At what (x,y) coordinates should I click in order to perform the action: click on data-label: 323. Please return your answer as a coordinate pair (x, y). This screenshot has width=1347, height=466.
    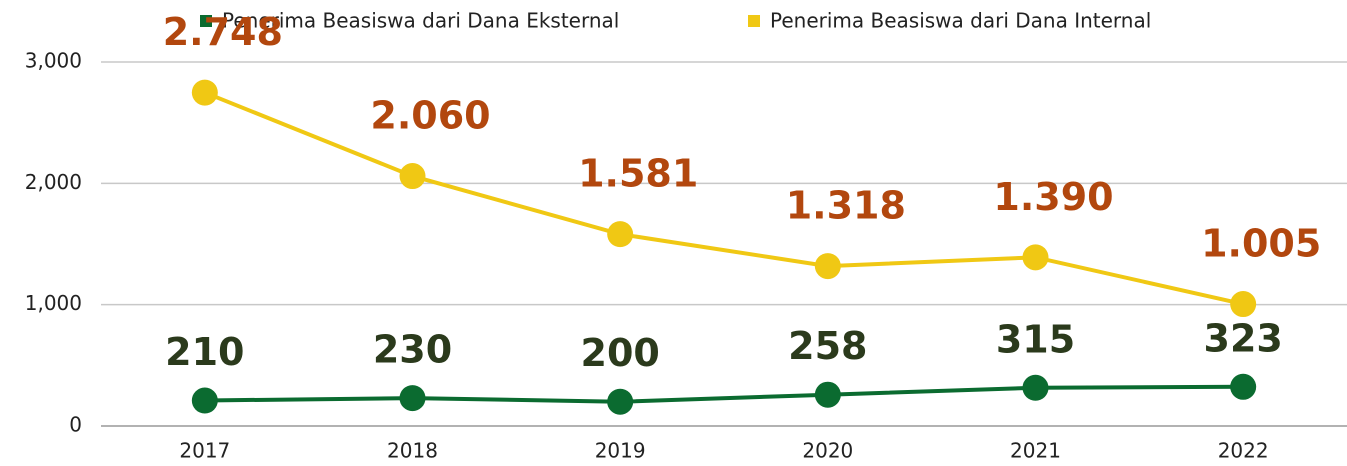
    Looking at the image, I should click on (1243, 338).